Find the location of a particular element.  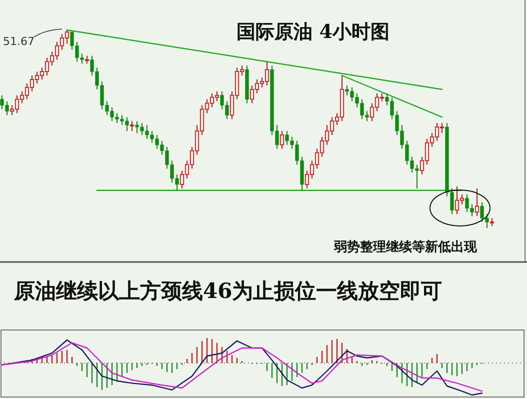

chart-title: 国际原油 4小时图 is located at coordinates (313, 32).